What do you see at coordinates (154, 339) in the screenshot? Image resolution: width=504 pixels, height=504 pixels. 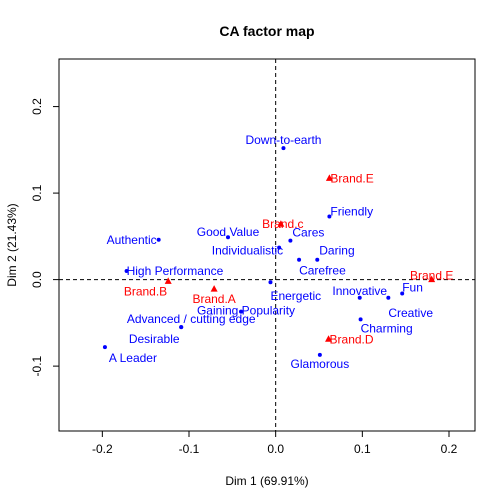 I see `attribute-label: Desirable` at bounding box center [154, 339].